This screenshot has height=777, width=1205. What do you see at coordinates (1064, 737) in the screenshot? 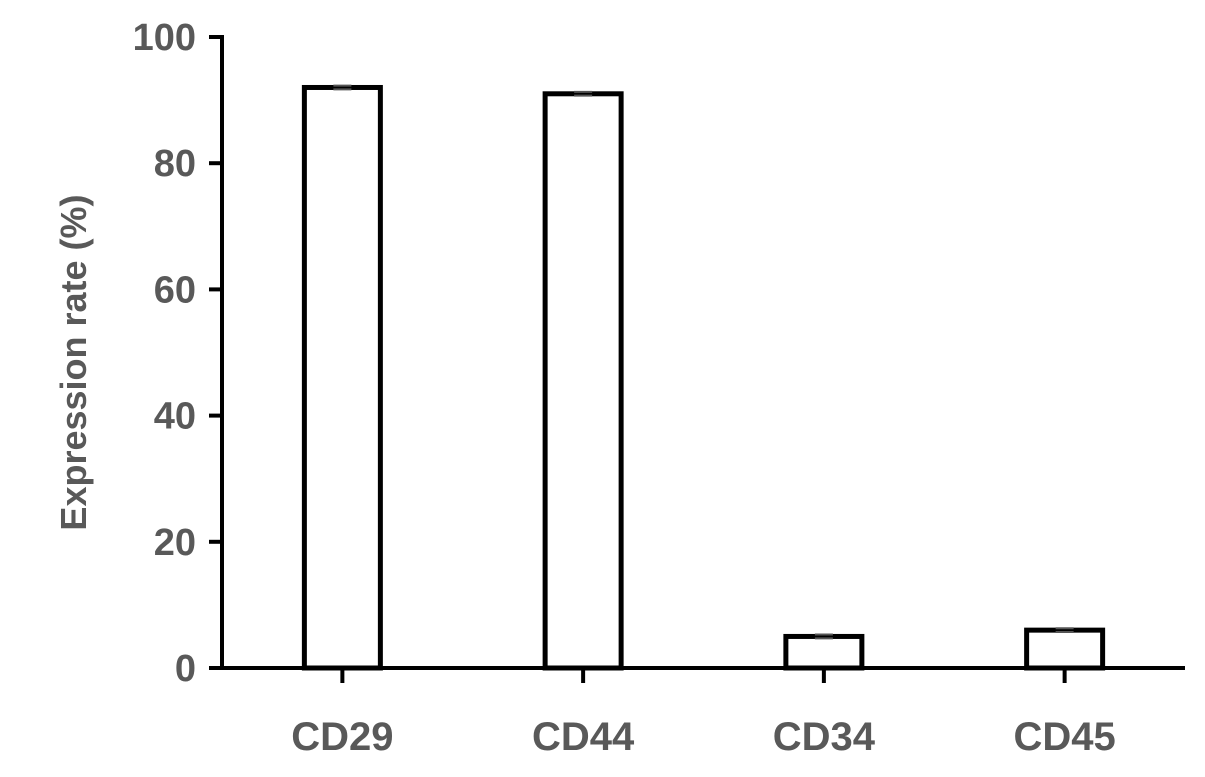
I see `x-category-label: CD45` at bounding box center [1064, 737].